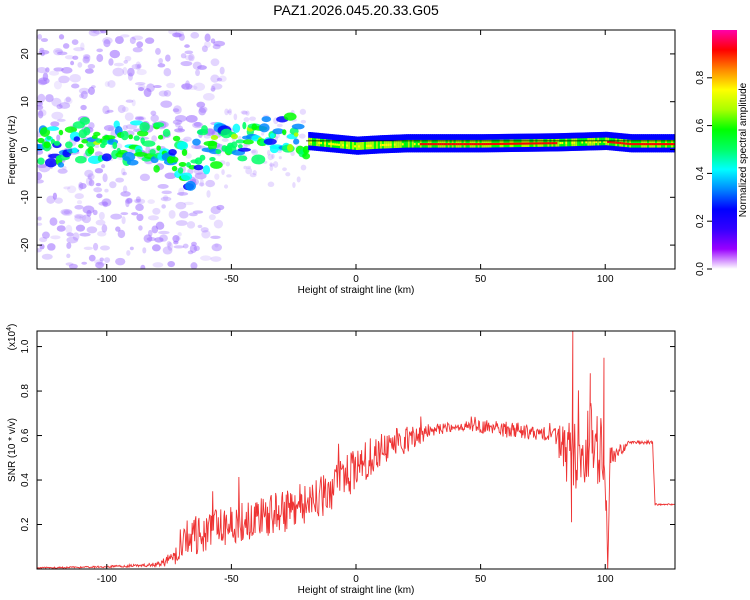 This screenshot has width=750, height=600. I want to click on x-tick-label: 0, so click(356, 579).